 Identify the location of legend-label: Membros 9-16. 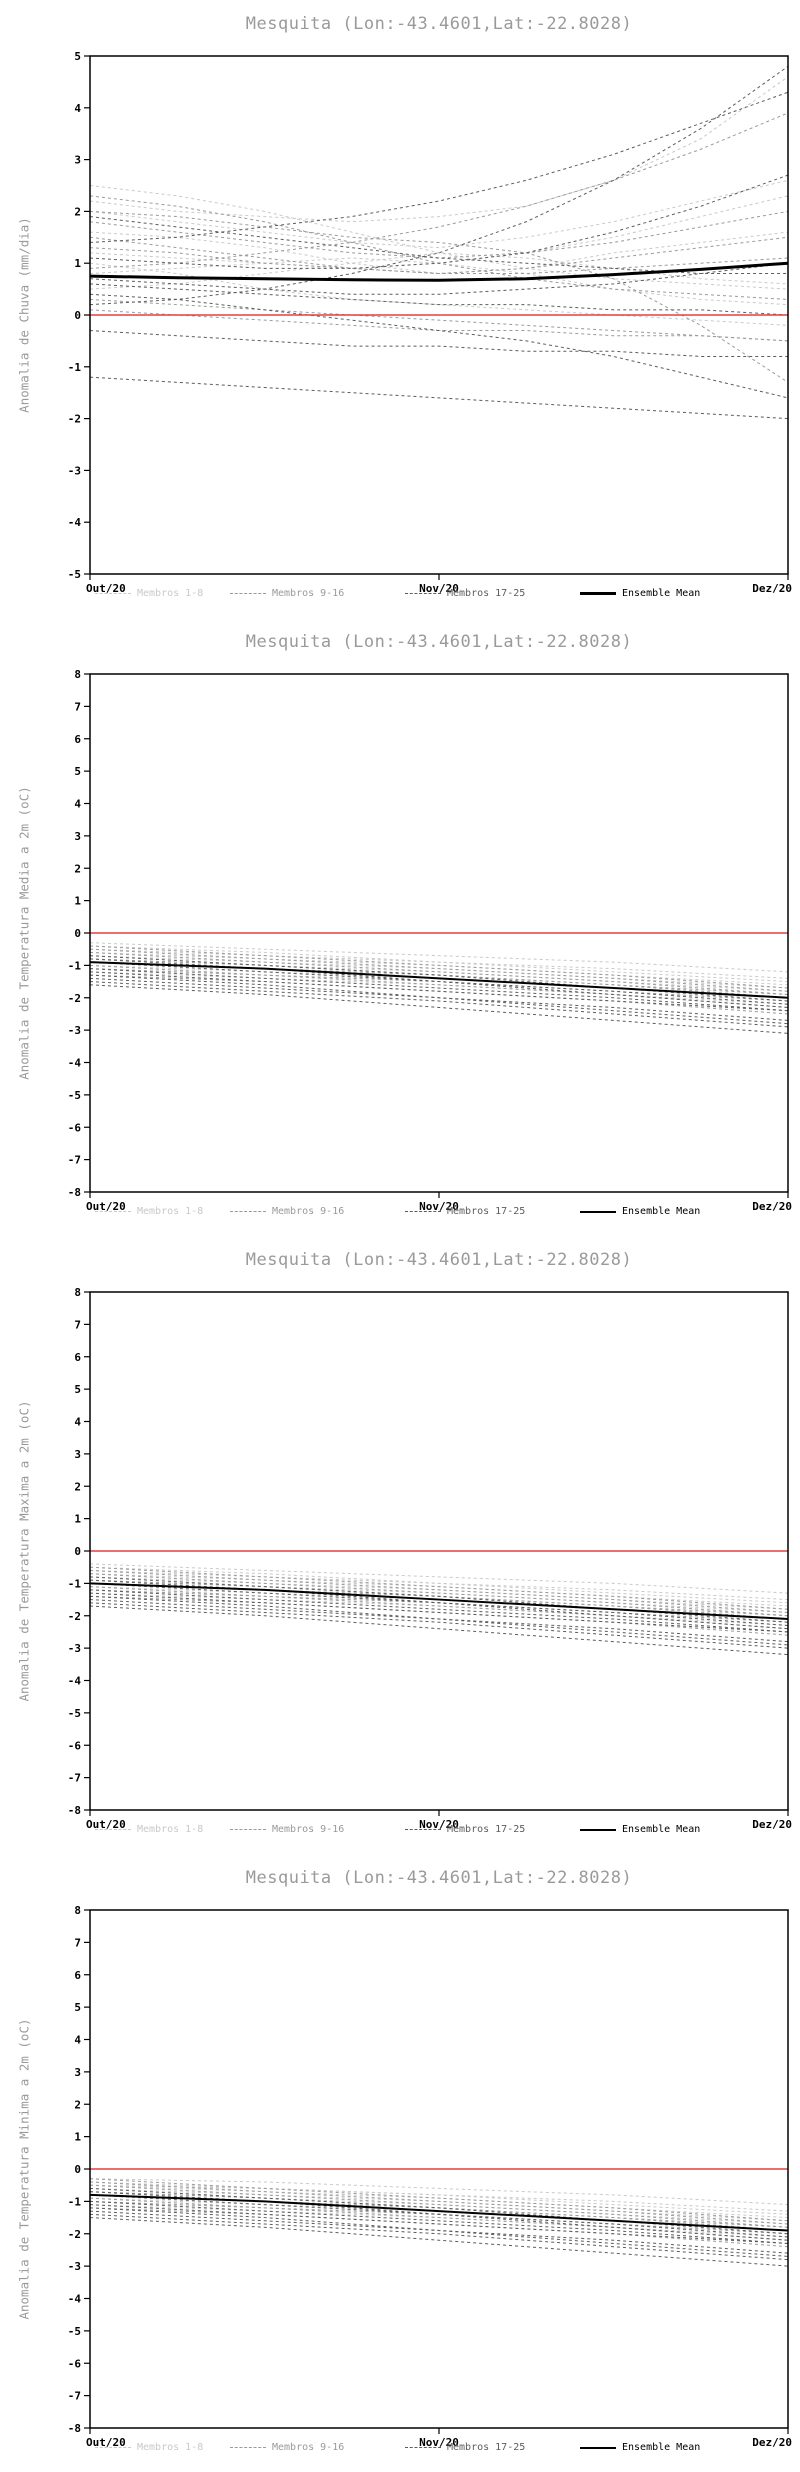
(308, 1829).